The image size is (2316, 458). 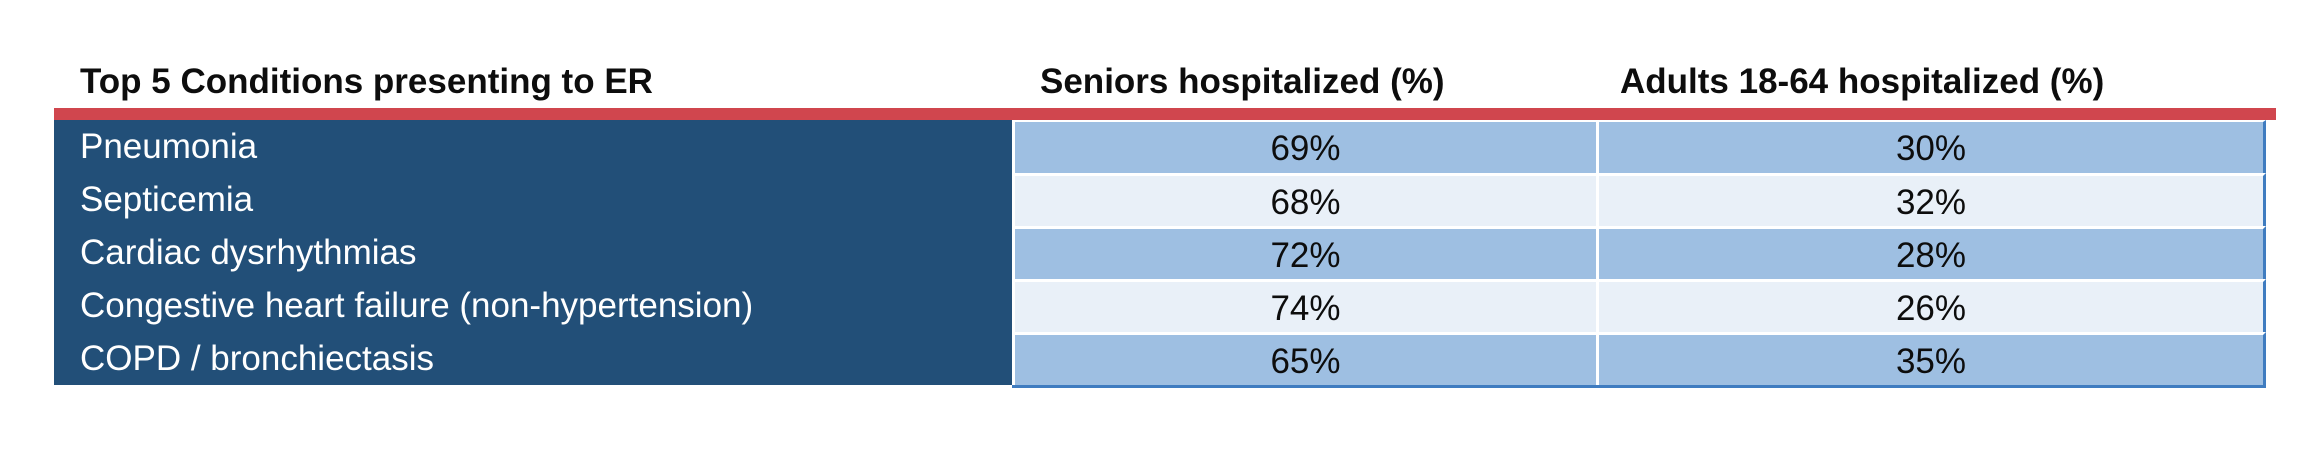 I want to click on adults-value: 32%, so click(x=1931, y=199).